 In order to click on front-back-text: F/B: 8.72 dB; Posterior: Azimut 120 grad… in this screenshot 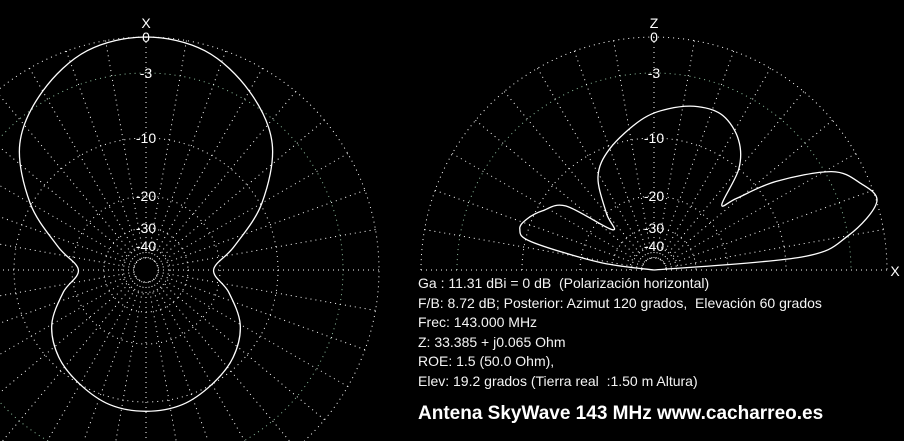, I will do `click(620, 302)`.